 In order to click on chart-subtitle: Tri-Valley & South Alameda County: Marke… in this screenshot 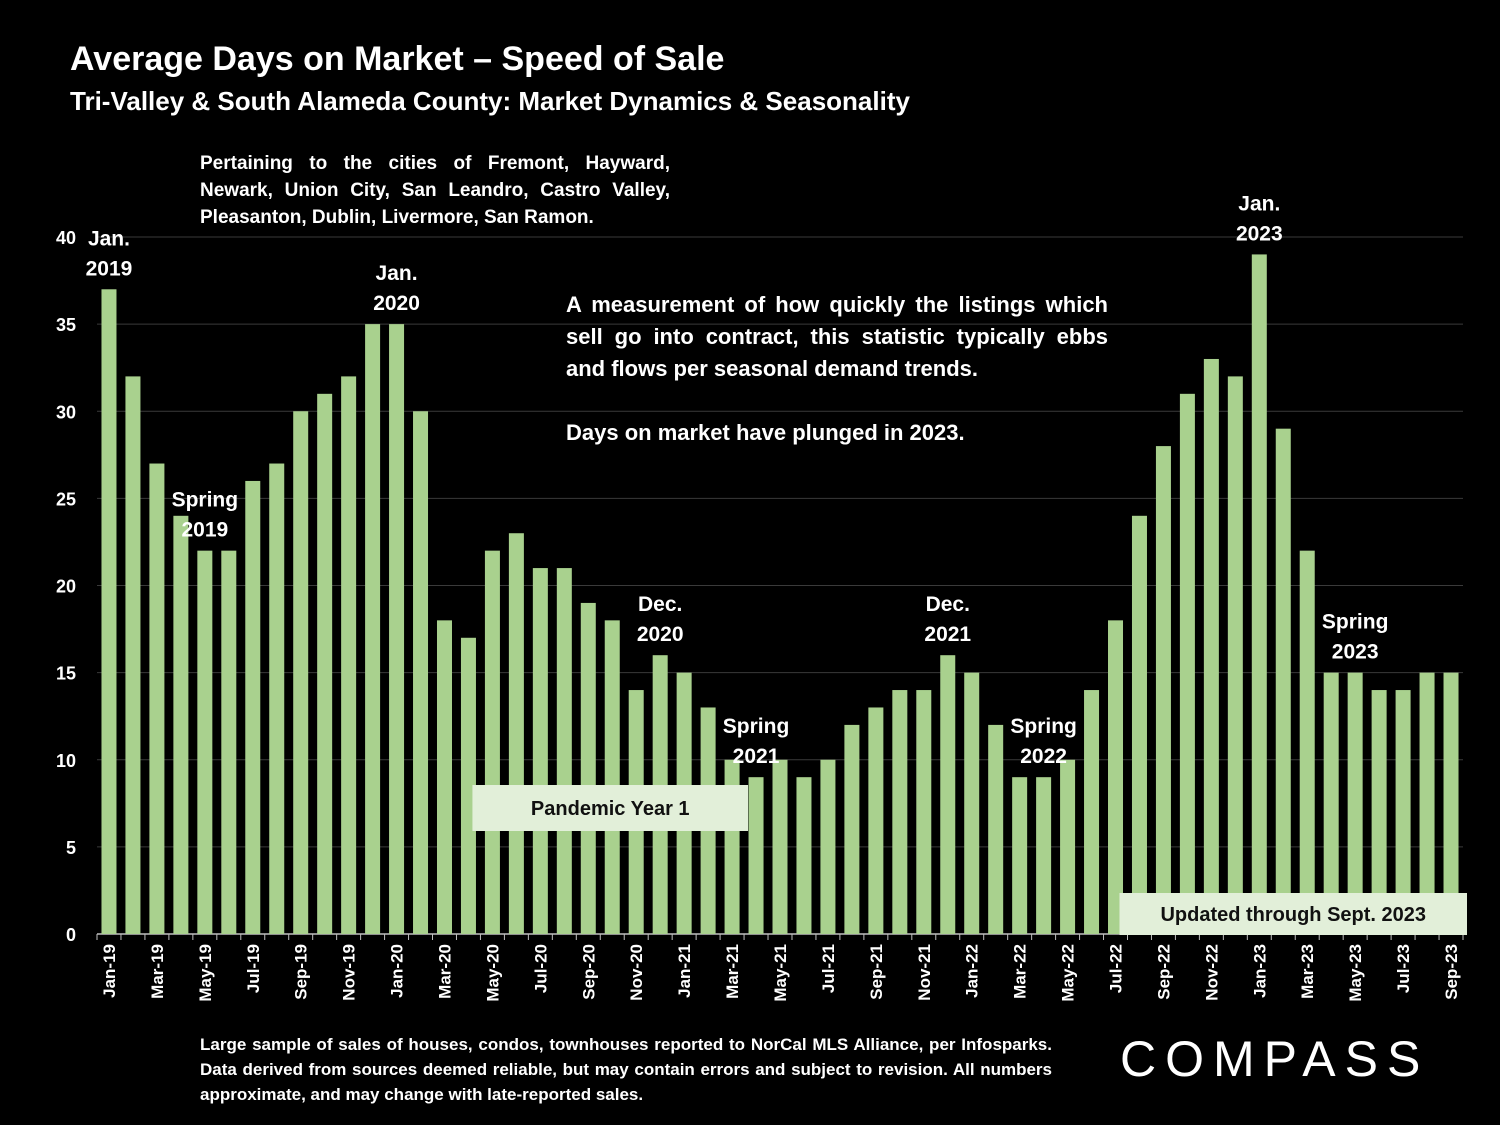, I will do `click(490, 101)`.